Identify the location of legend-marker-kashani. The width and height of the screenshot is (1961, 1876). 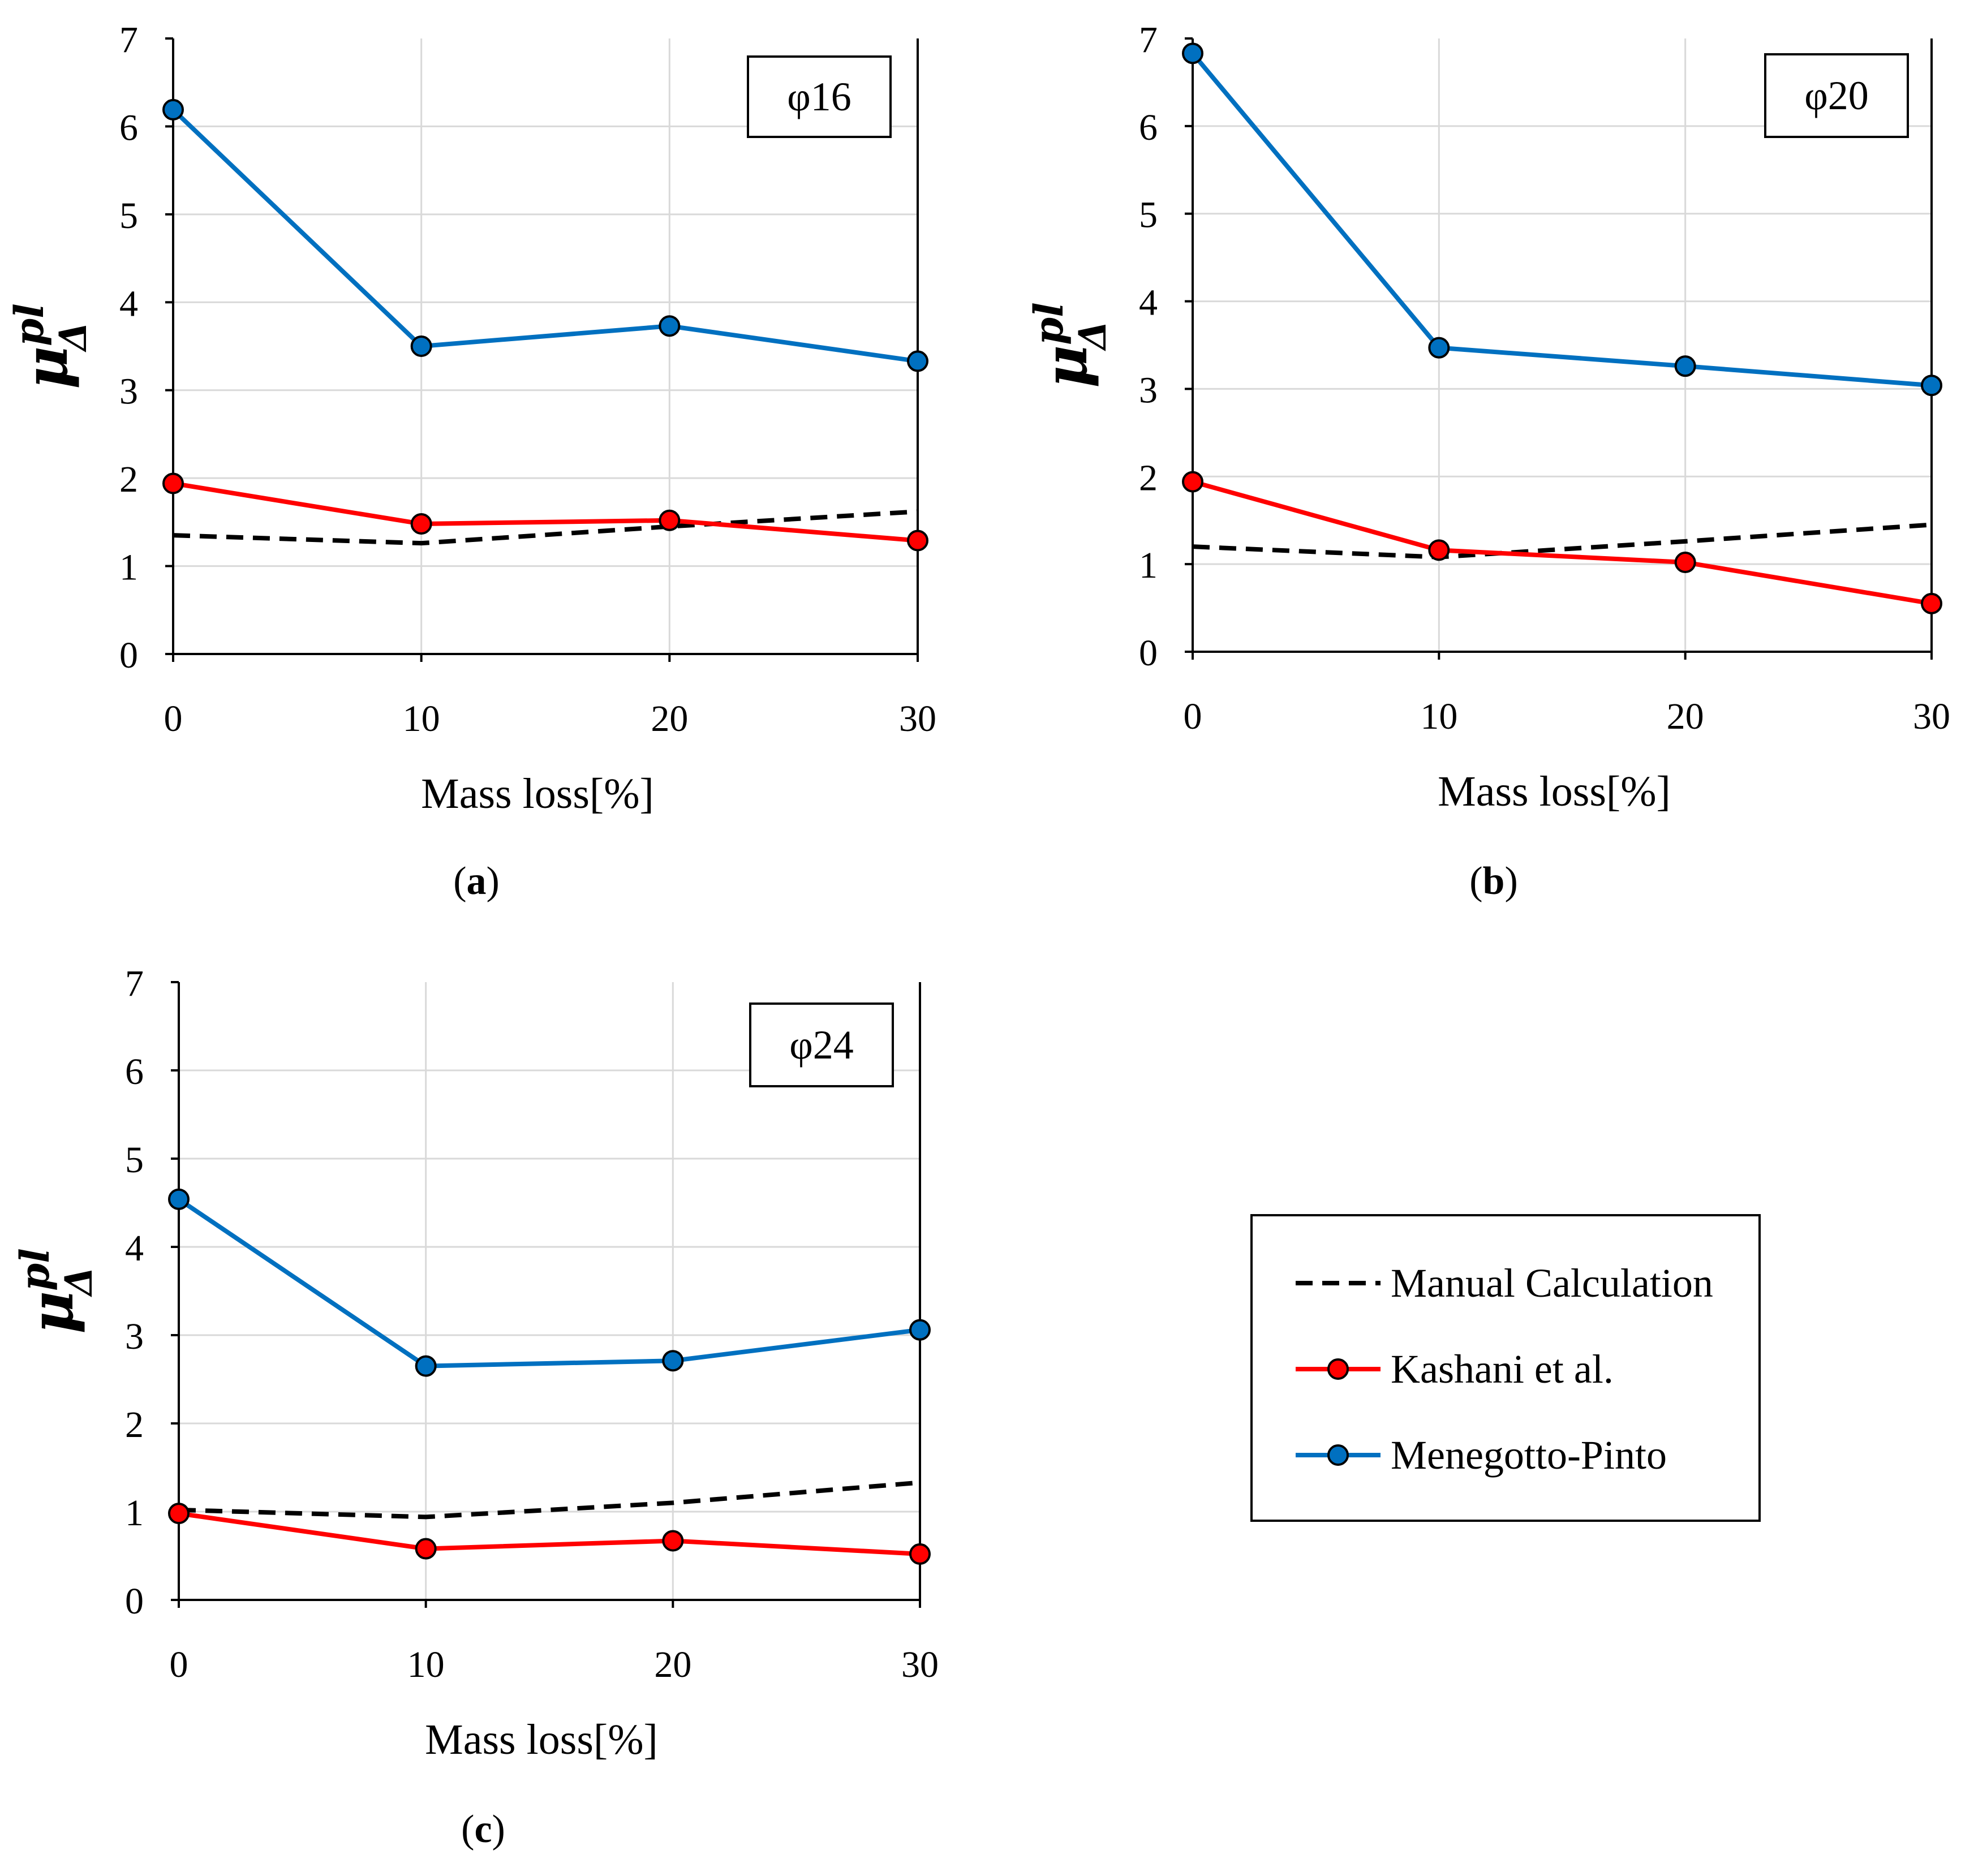
(1338, 1369).